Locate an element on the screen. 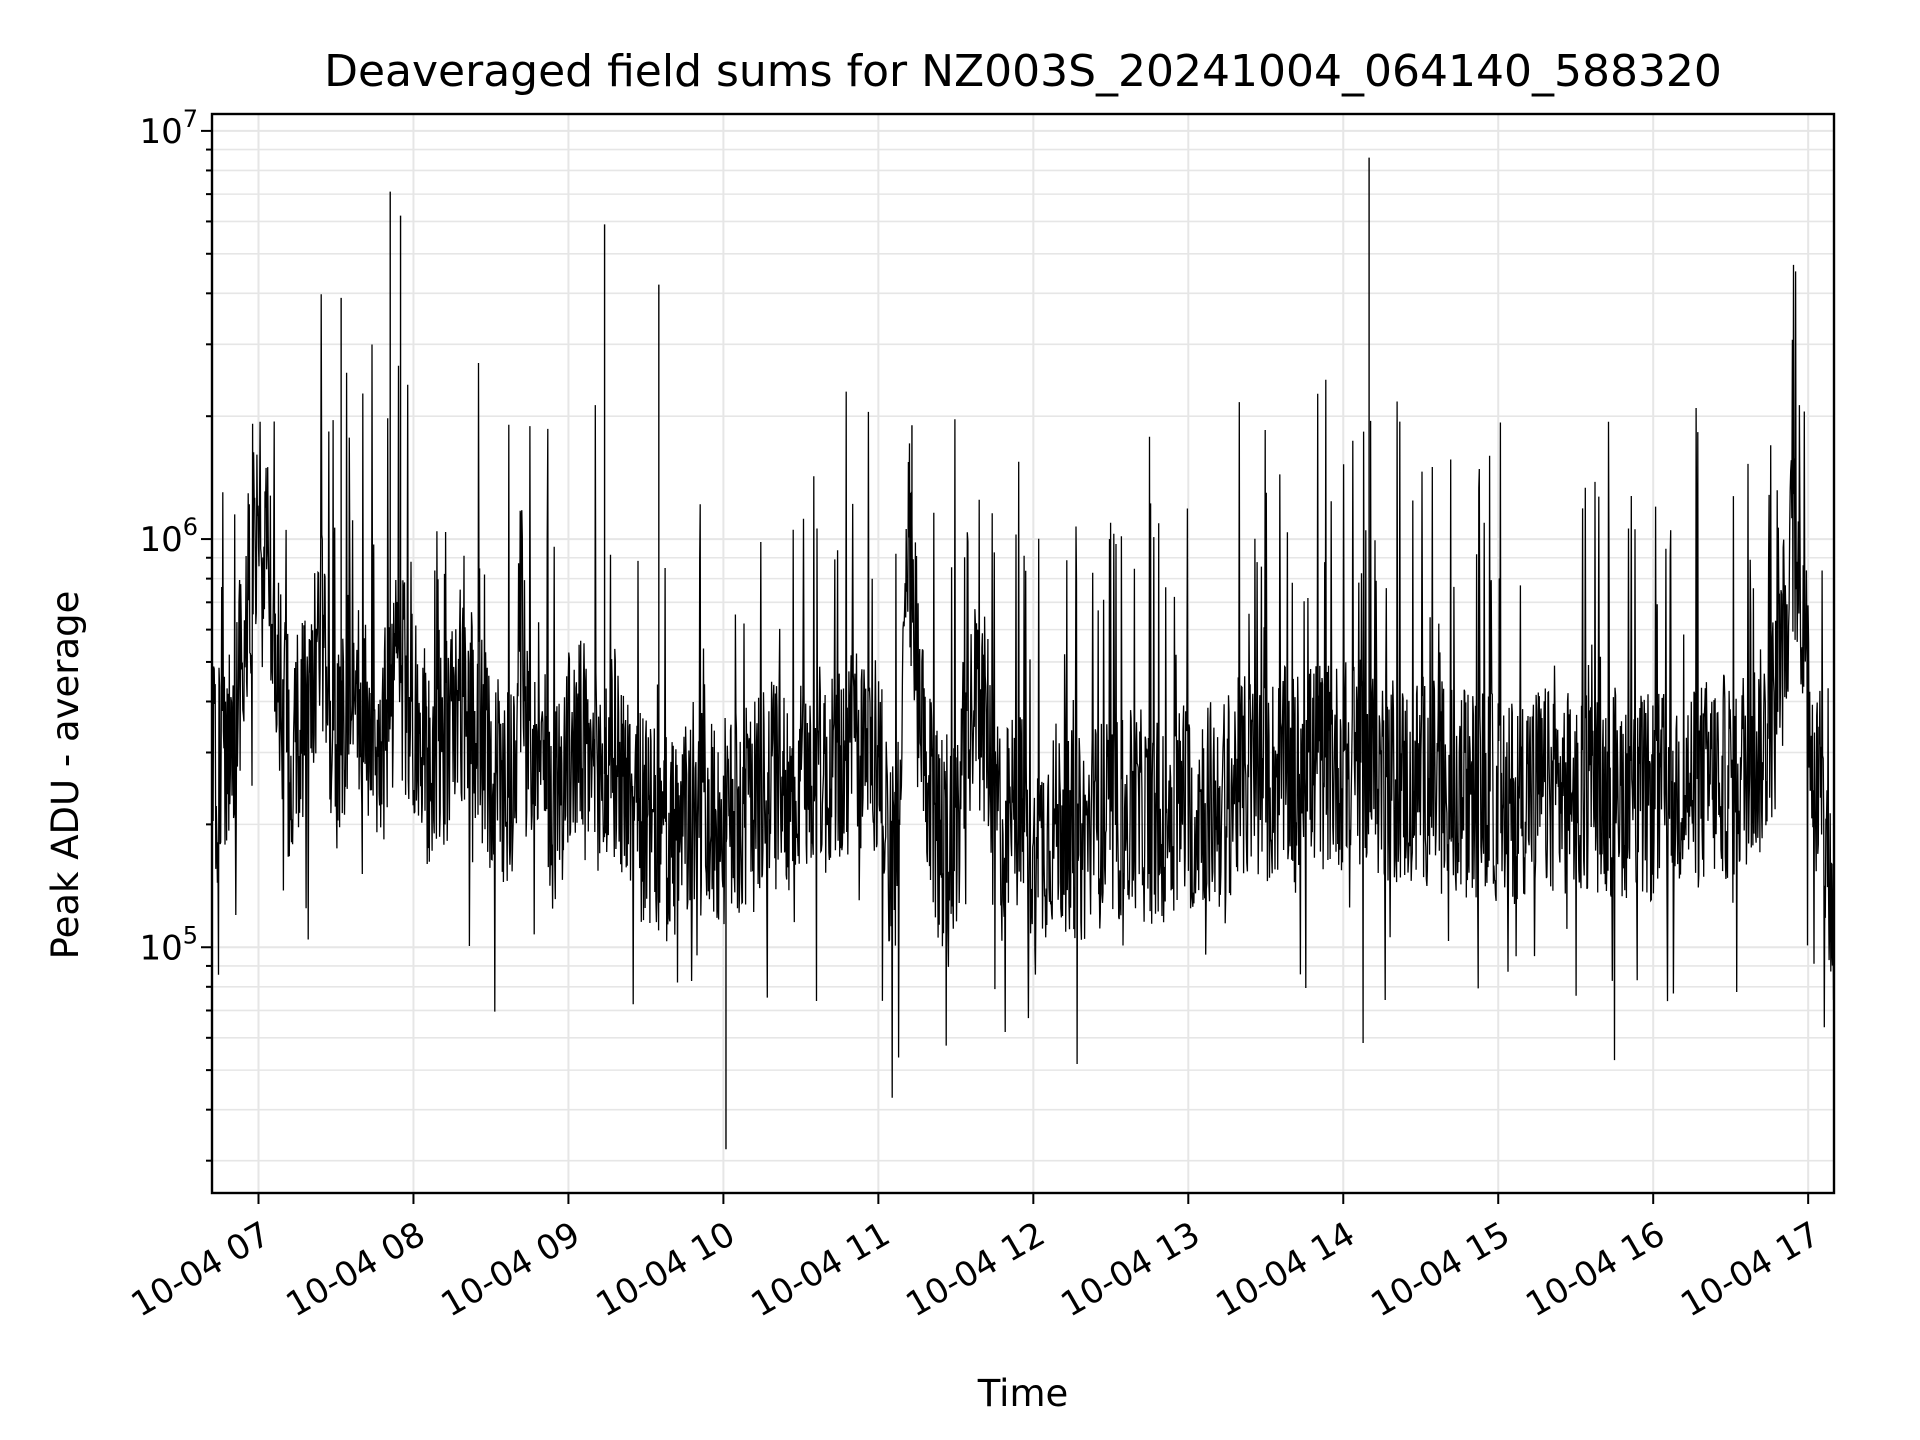  y-axis-label: Peak ADU - average is located at coordinates (65, 775).